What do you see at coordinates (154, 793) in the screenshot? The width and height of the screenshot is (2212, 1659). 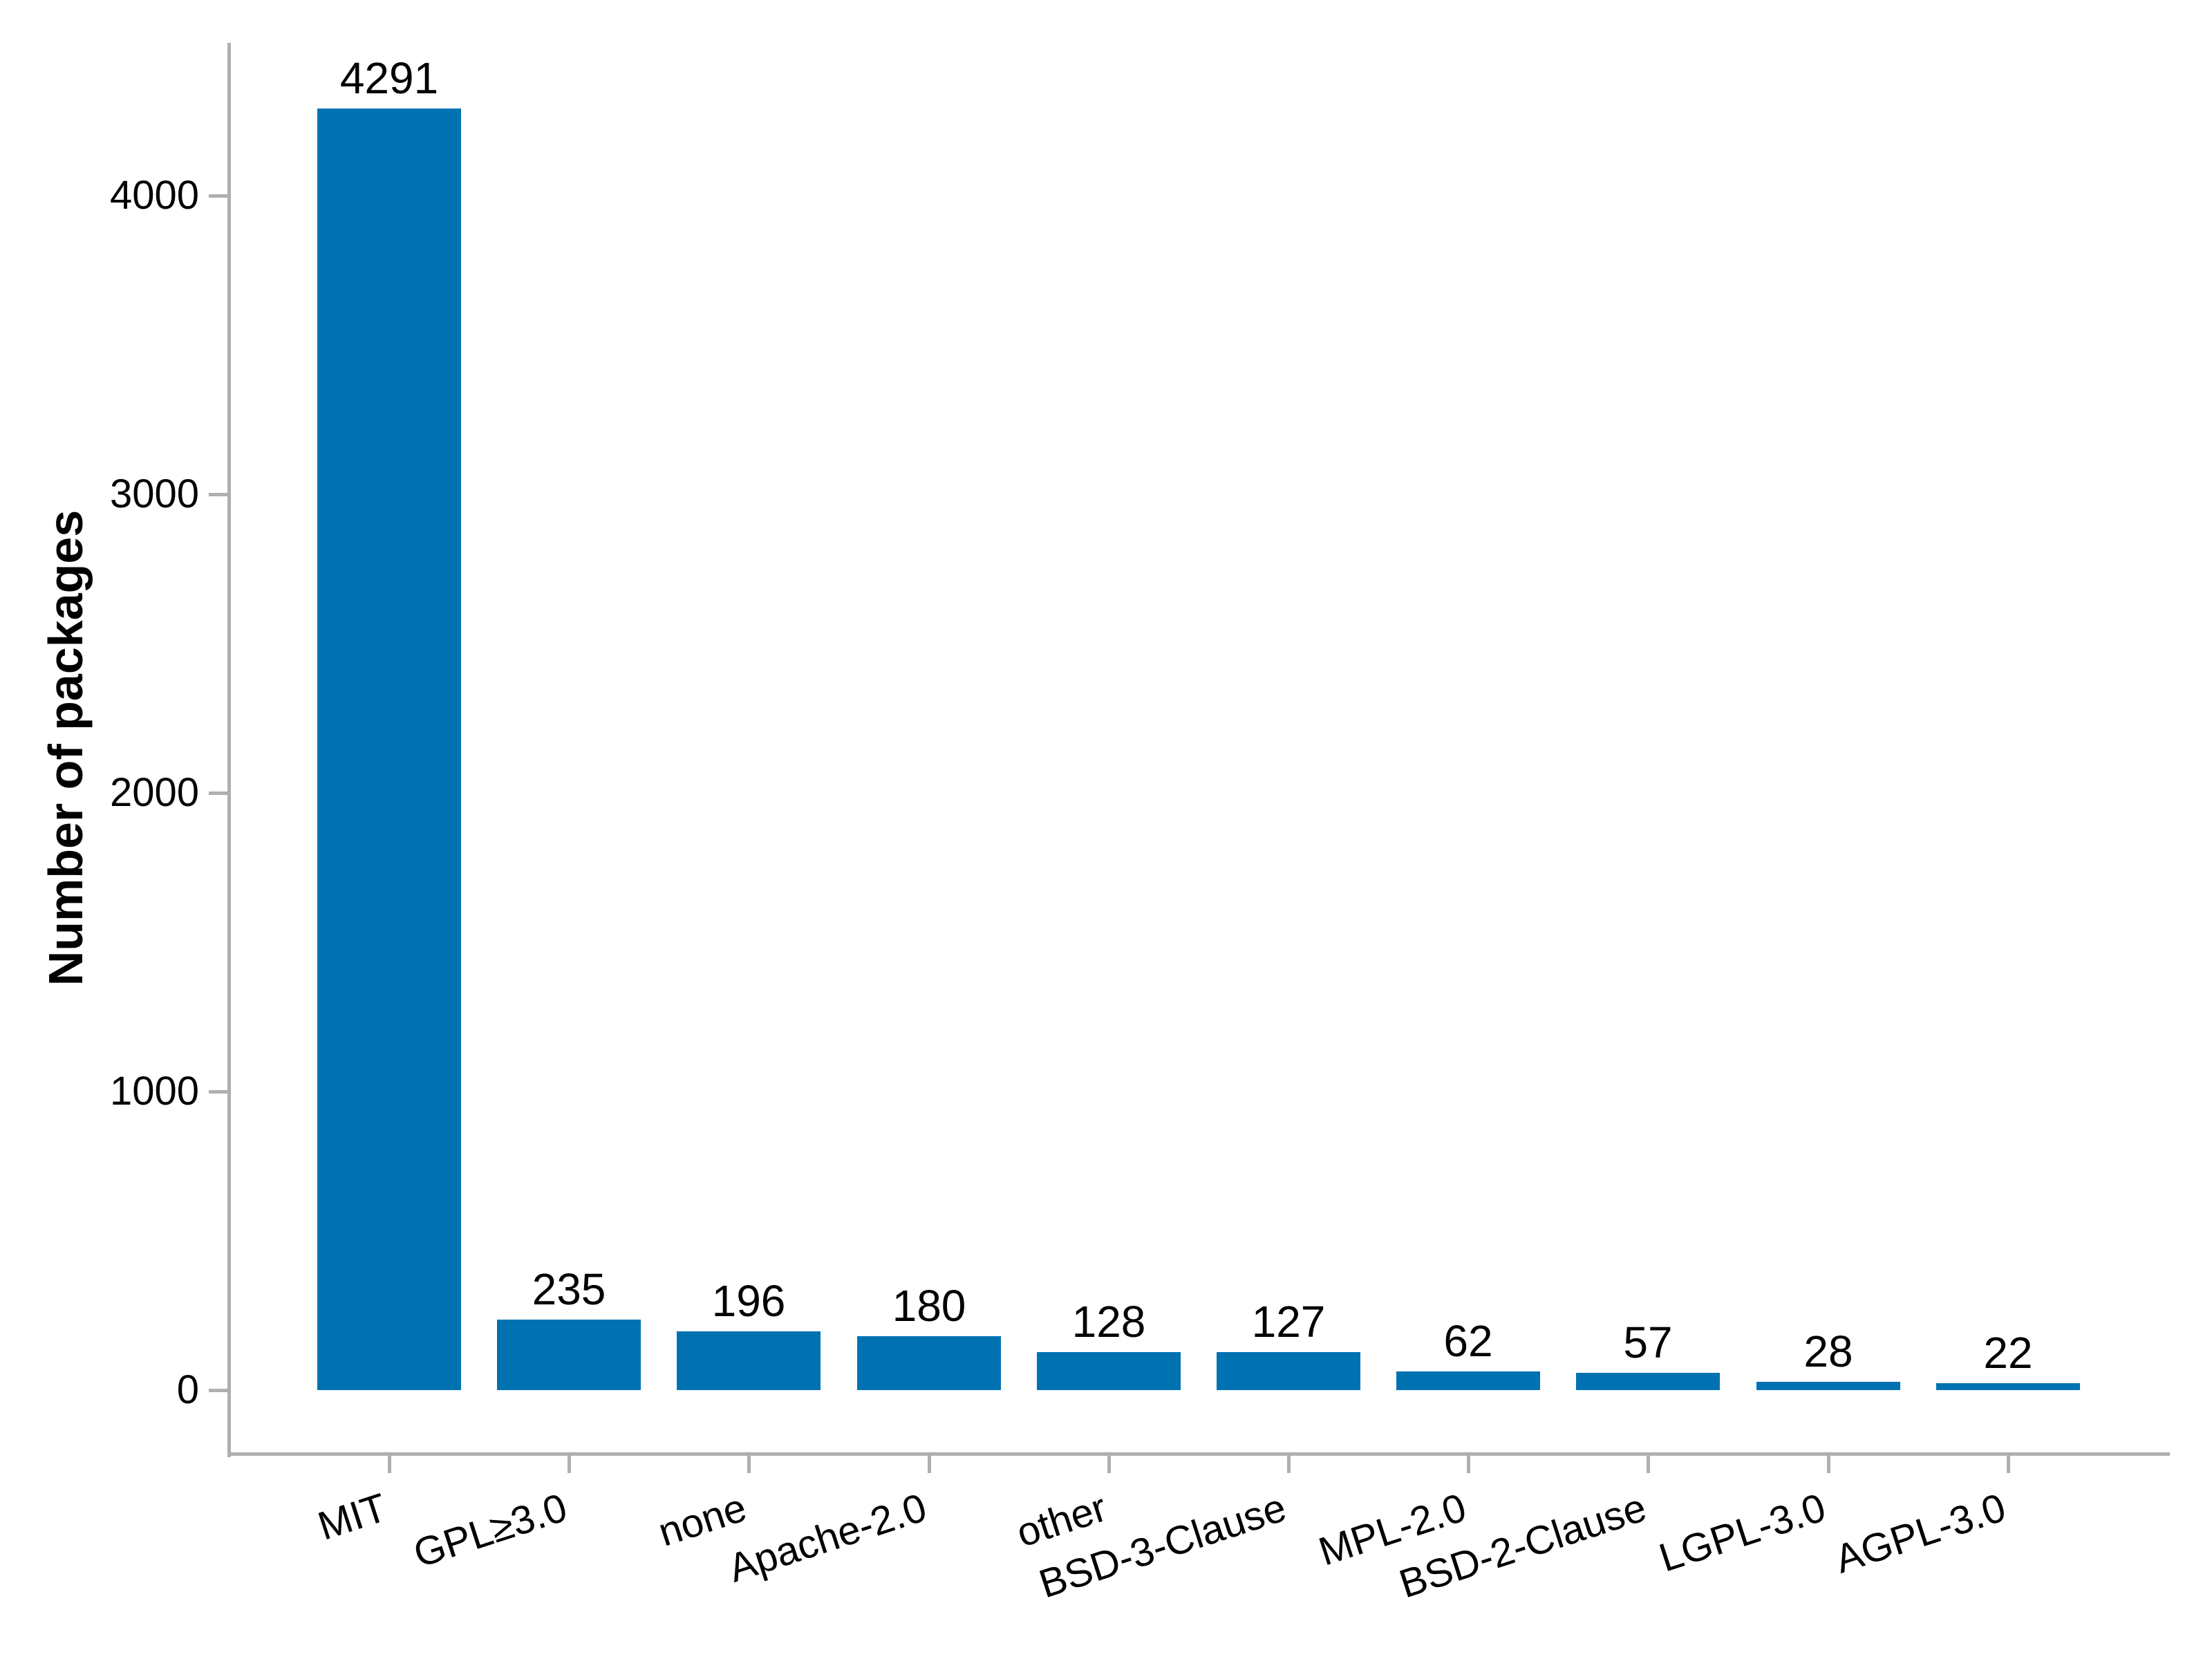 I see `y-tick-label: 2000` at bounding box center [154, 793].